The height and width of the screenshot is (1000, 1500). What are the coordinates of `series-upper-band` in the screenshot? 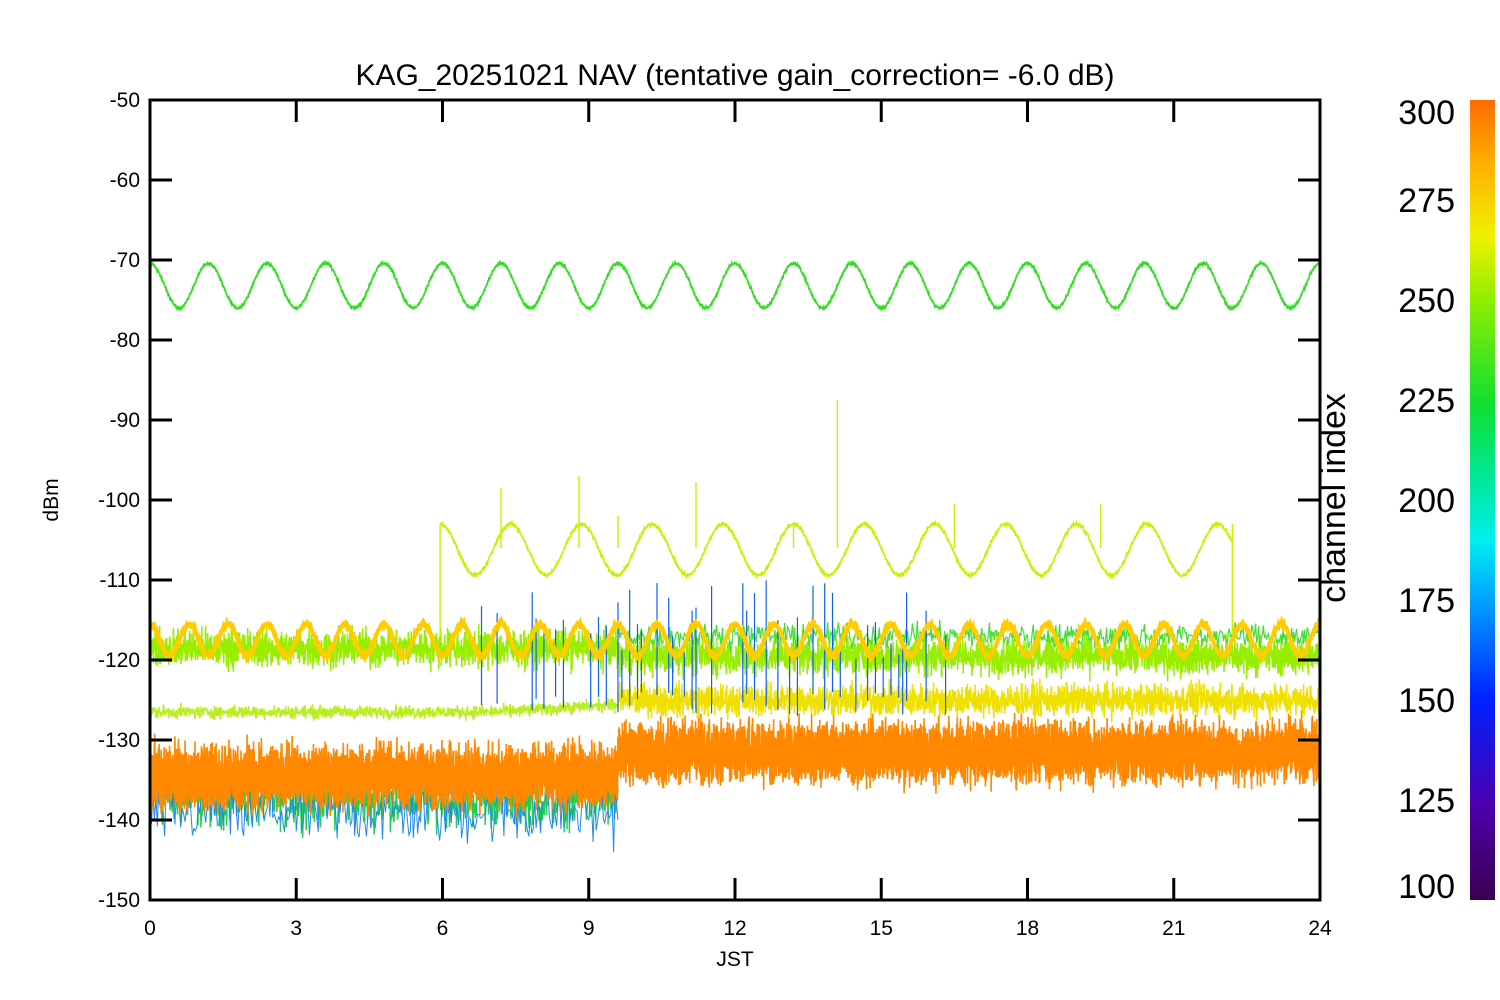 It's located at (735, 652).